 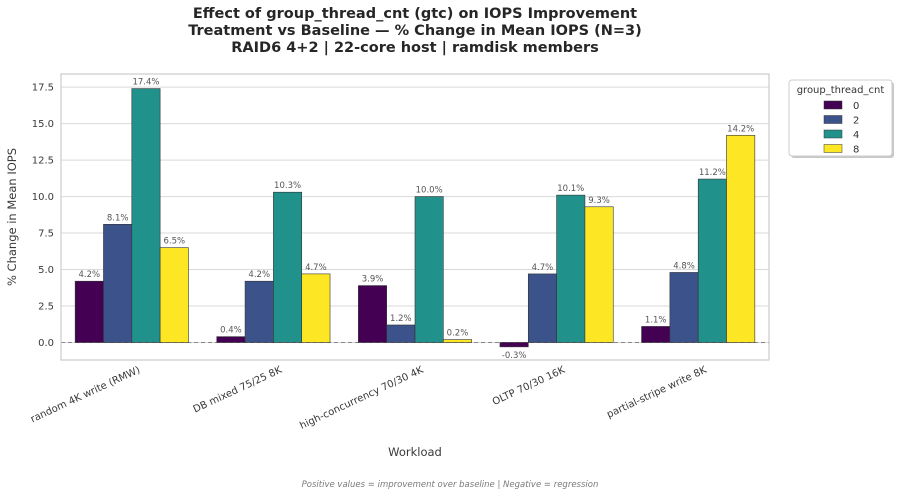 What do you see at coordinates (361, 398) in the screenshot?
I see `x-tick-label: high-concurrency 70/30 4K` at bounding box center [361, 398].